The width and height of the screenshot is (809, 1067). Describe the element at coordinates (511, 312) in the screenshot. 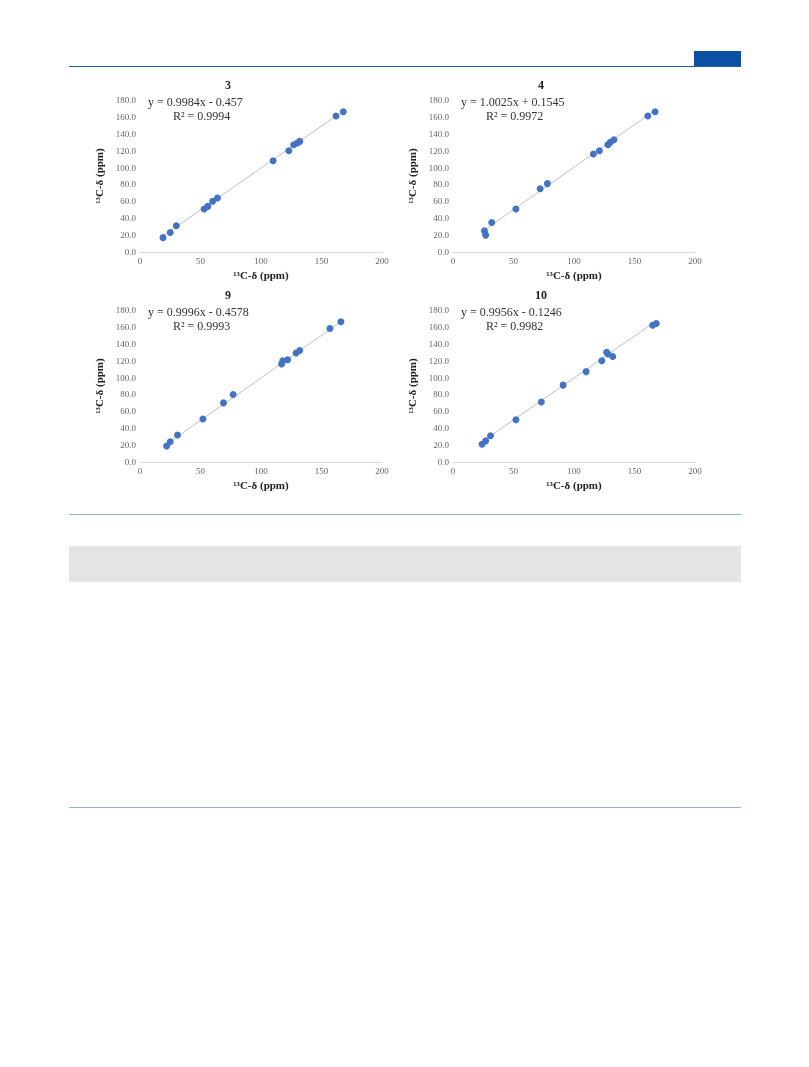

I see `annotation: y = 0.9956x - 0.1246` at that location.